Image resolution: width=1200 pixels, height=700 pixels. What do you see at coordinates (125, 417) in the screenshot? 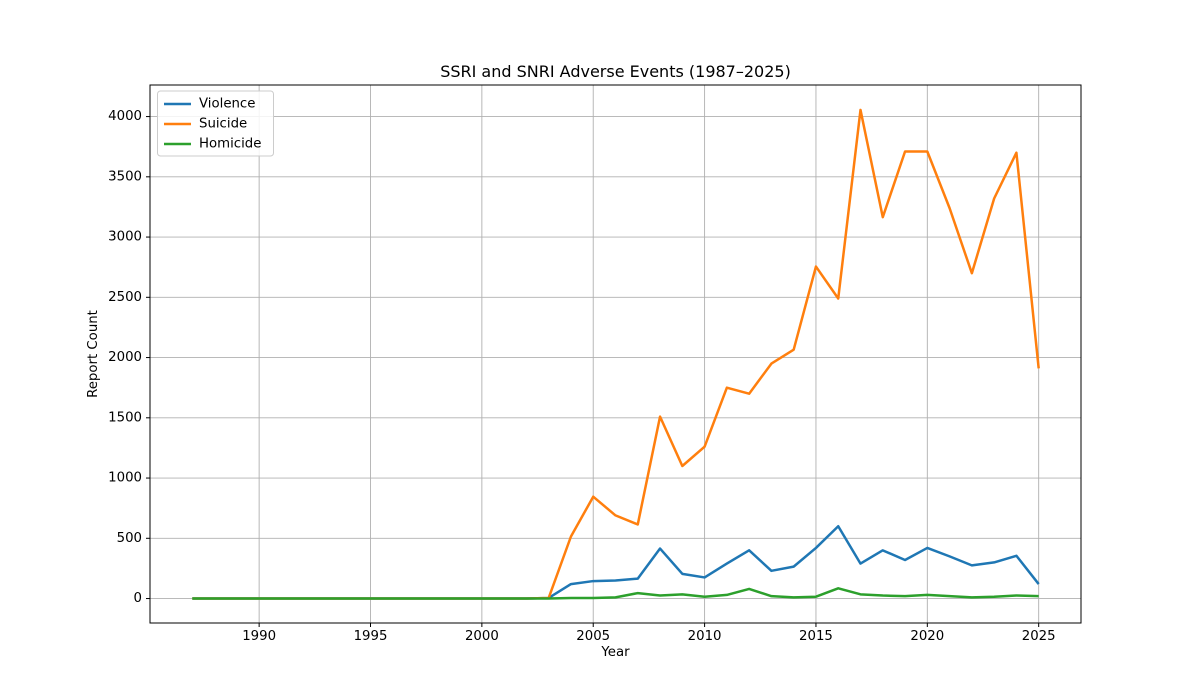
I see `y-tick-label: 1500` at bounding box center [125, 417].